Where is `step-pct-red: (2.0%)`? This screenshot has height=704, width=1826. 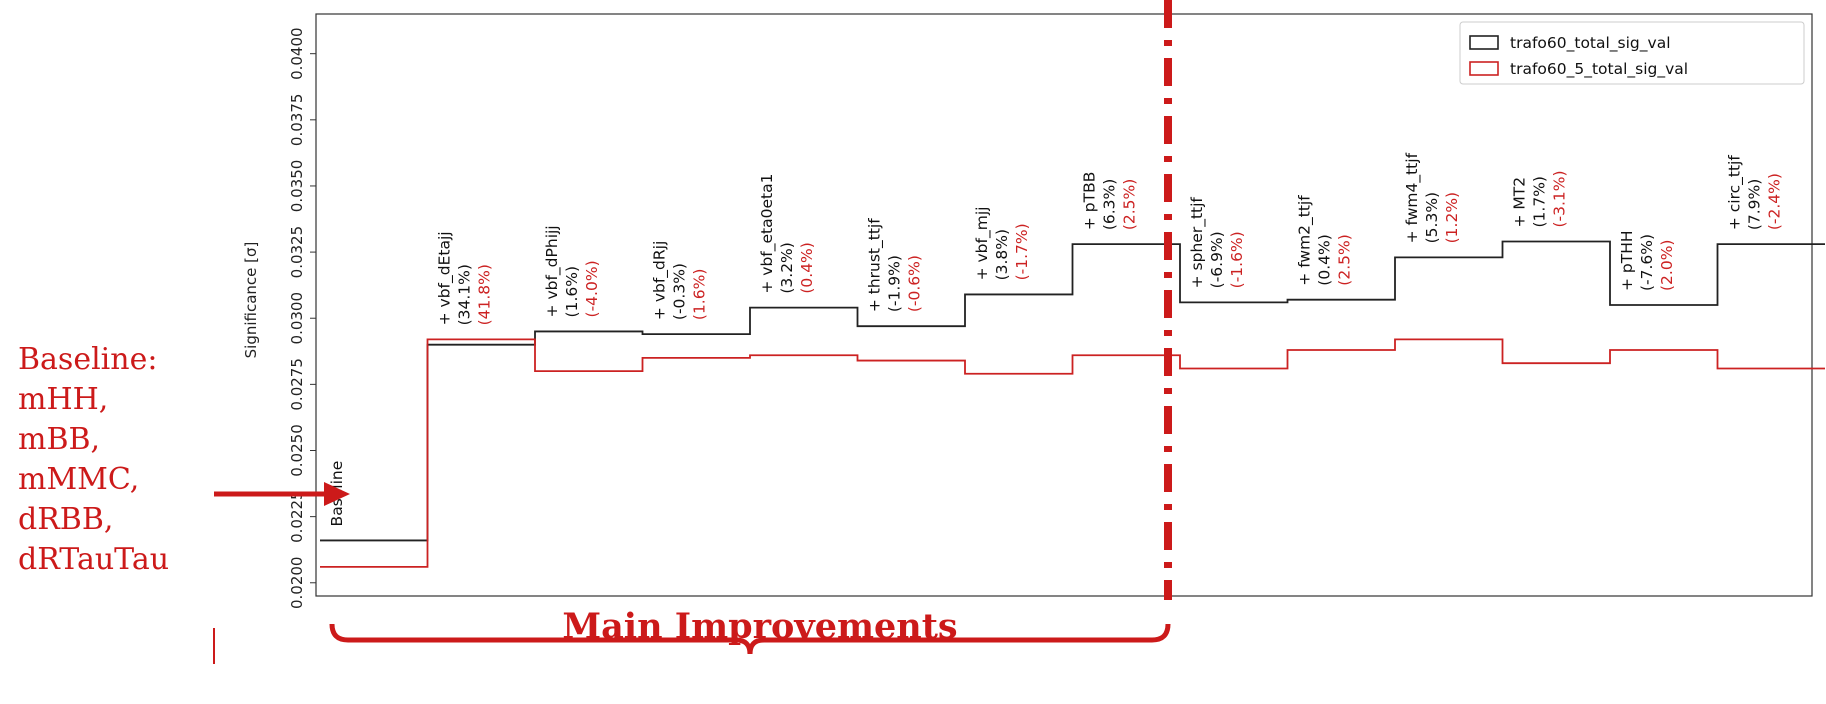 step-pct-red: (2.0%) is located at coordinates (1667, 265).